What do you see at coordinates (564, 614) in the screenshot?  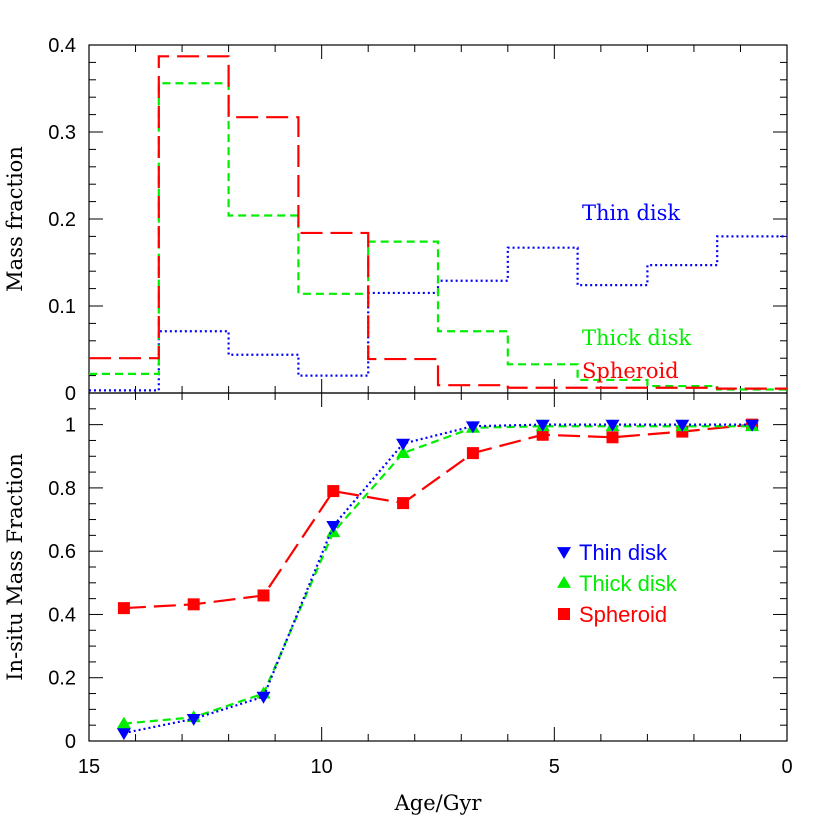 I see `legend-marker-spheroid` at bounding box center [564, 614].